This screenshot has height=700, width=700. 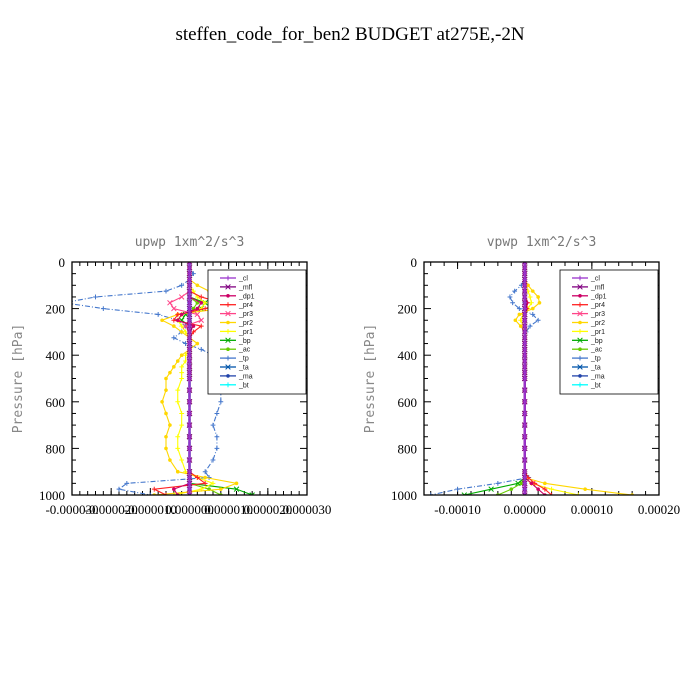 What do you see at coordinates (190, 242) in the screenshot?
I see `panel-title: upwp 1xm^2/s^3` at bounding box center [190, 242].